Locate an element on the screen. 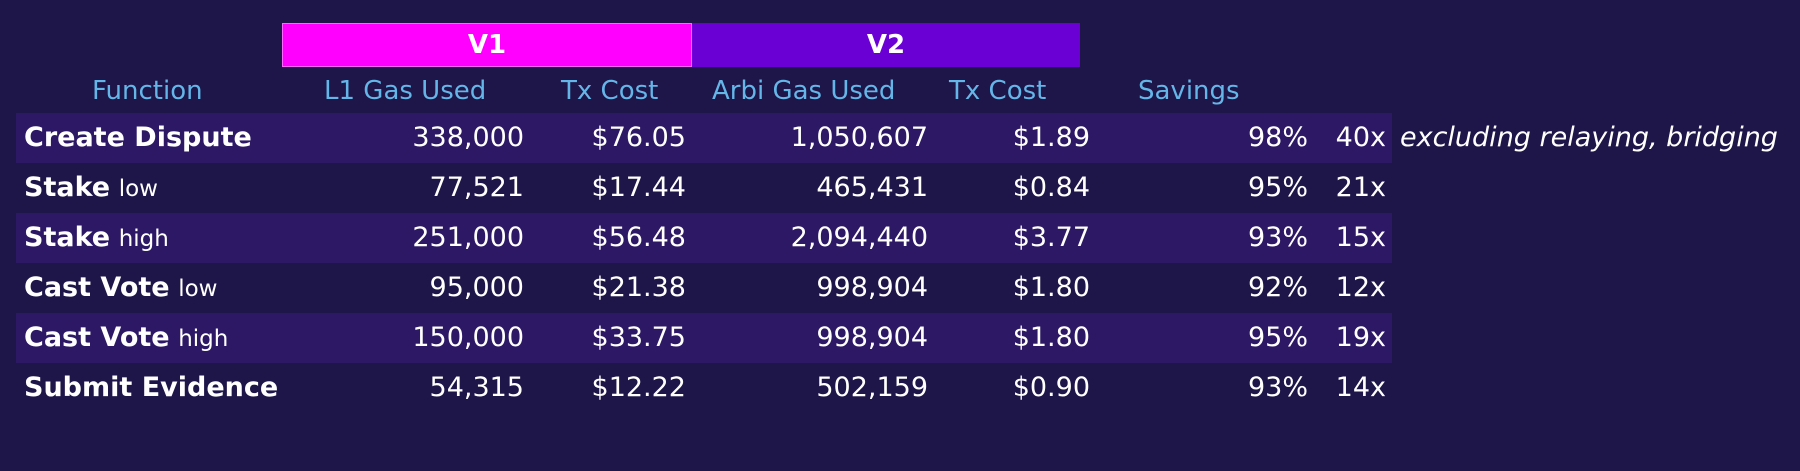 The height and width of the screenshot is (471, 1800). savings-factor-cell: 19x is located at coordinates (1360, 337).